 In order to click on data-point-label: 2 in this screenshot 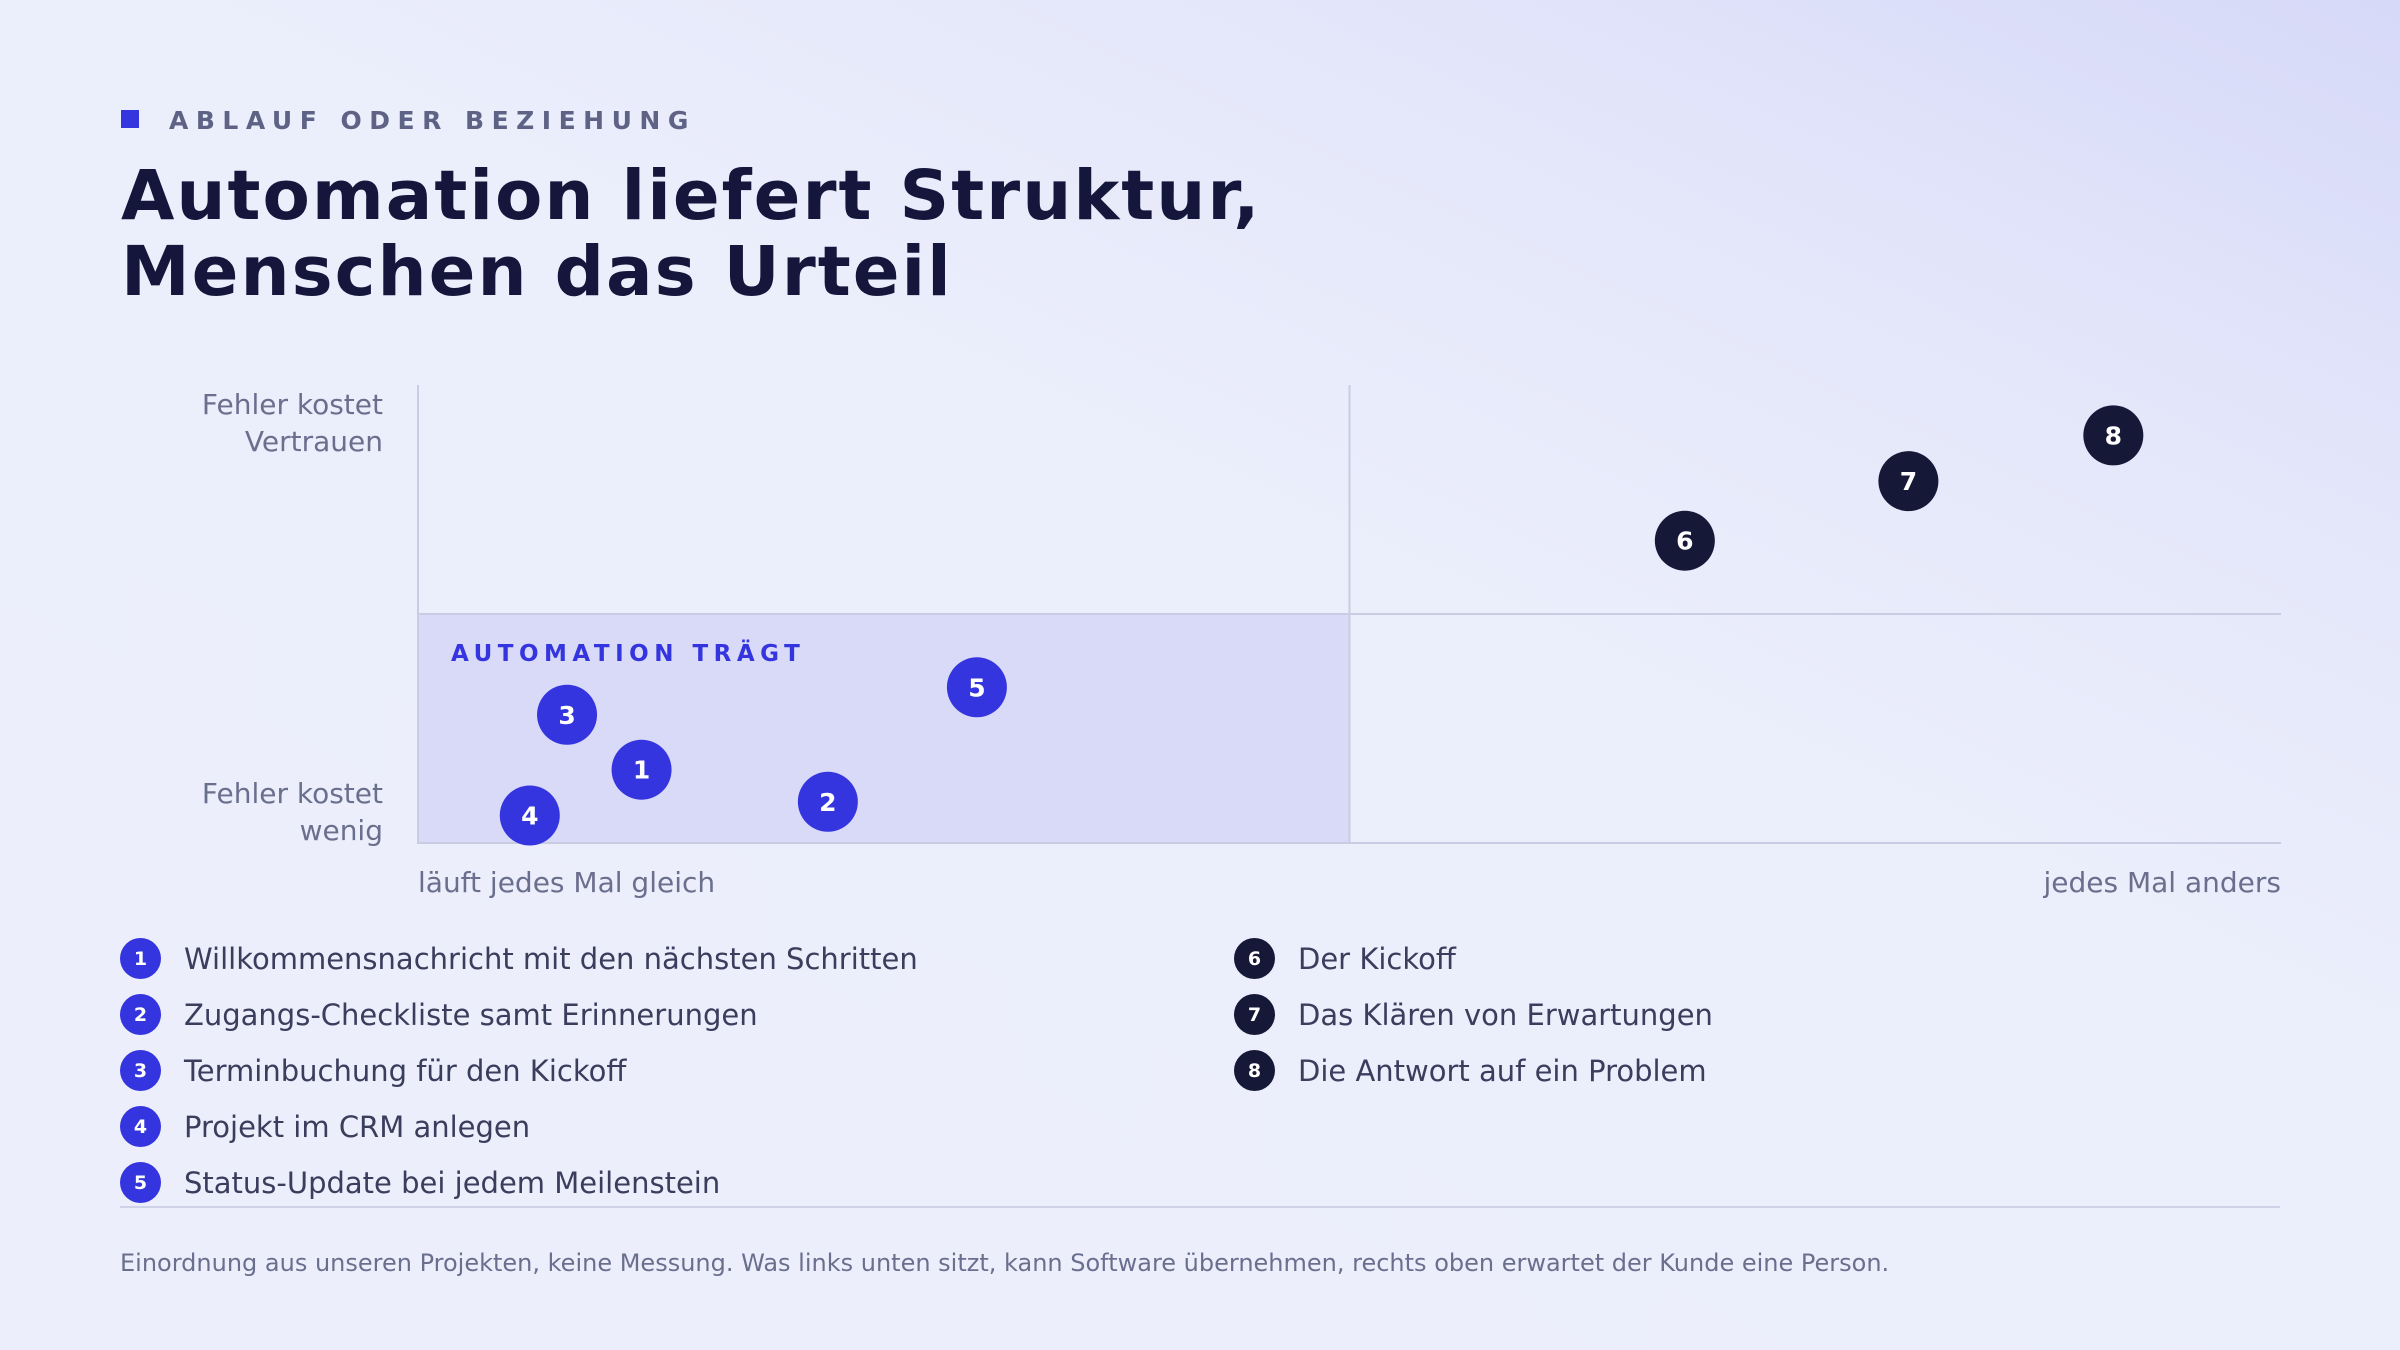, I will do `click(827, 802)`.